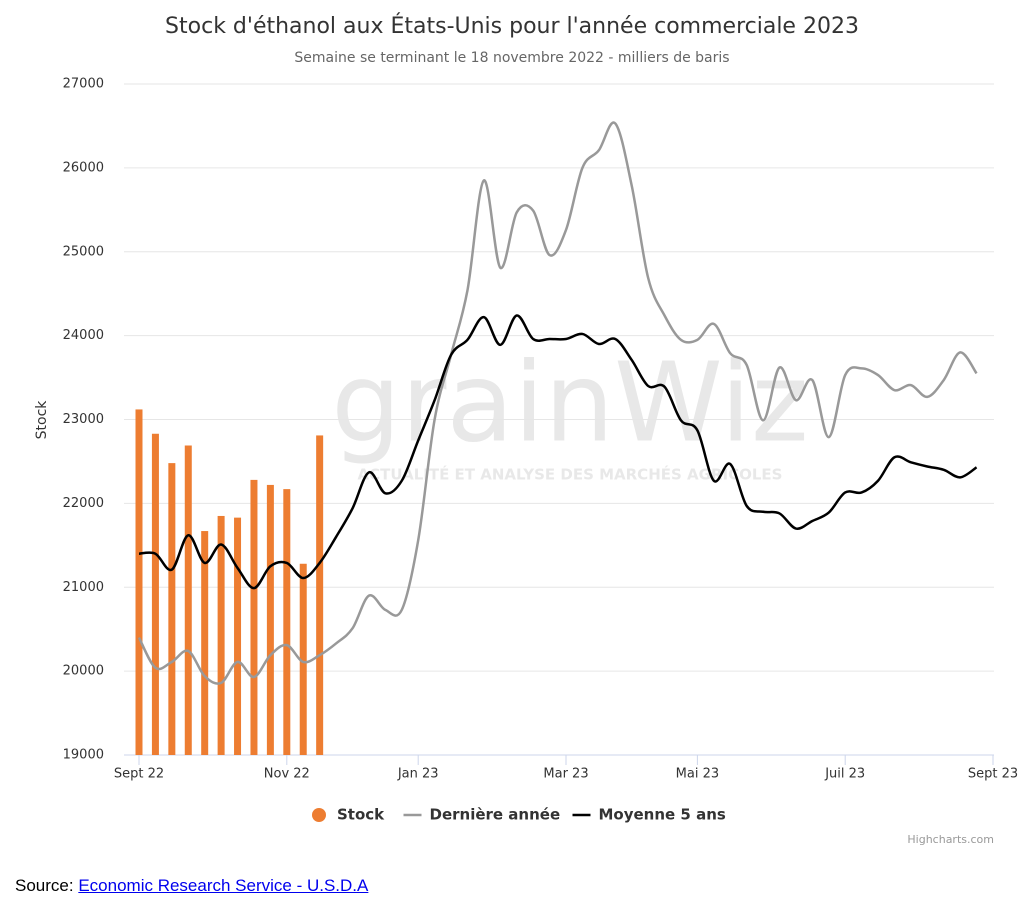 This screenshot has width=1024, height=922. Describe the element at coordinates (83, 335) in the screenshot. I see `y-tick-label: 24000` at that location.